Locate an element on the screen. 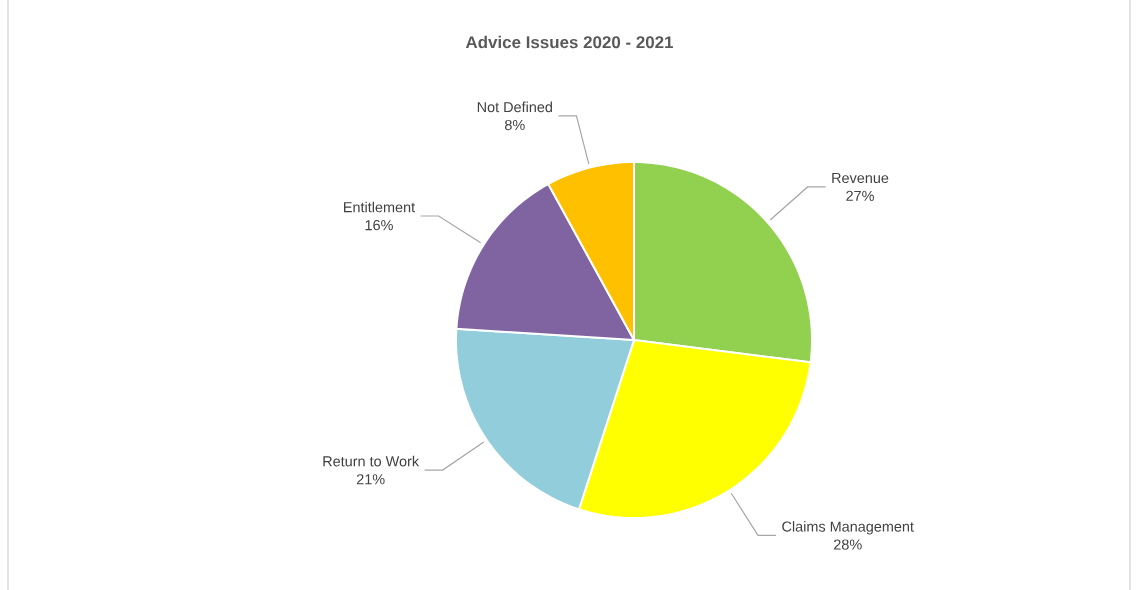 This screenshot has height=590, width=1139. slice-label: Claims Management is located at coordinates (848, 528).